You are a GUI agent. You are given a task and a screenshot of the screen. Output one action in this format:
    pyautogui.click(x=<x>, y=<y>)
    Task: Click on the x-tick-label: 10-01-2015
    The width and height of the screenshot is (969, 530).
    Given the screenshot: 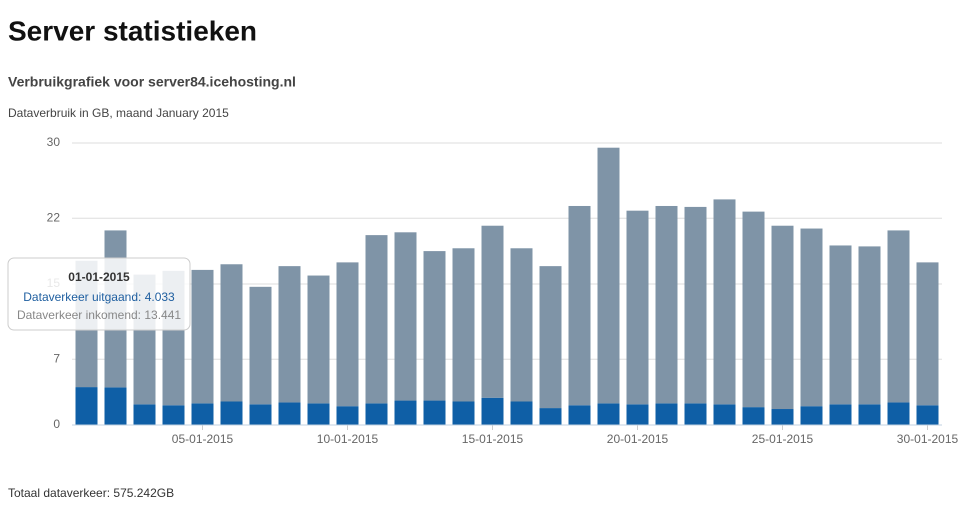 What is the action you would take?
    pyautogui.click(x=348, y=439)
    